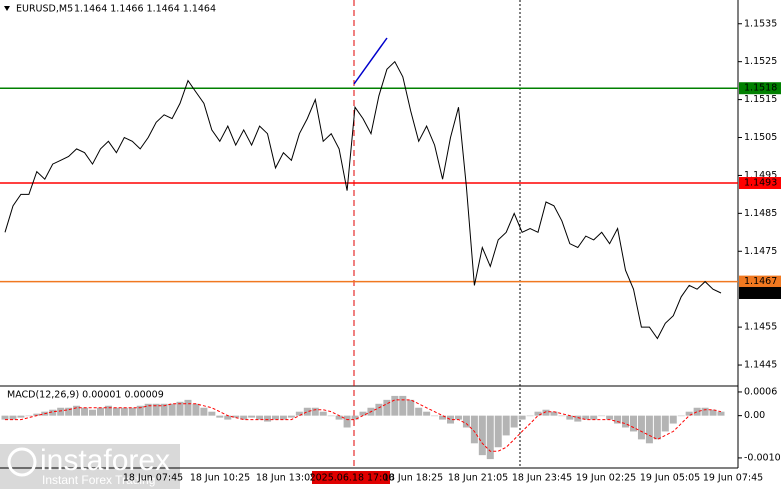 The height and width of the screenshot is (489, 781). I want to click on x-label-highlight, so click(351, 477).